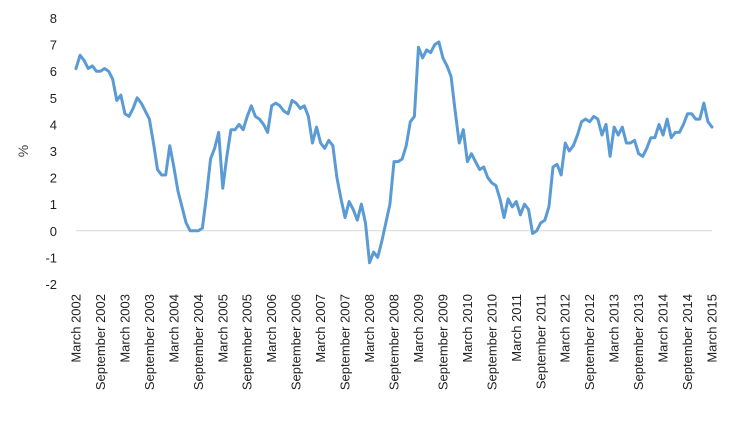  What do you see at coordinates (687, 342) in the screenshot?
I see `x-tick-label: September 2014` at bounding box center [687, 342].